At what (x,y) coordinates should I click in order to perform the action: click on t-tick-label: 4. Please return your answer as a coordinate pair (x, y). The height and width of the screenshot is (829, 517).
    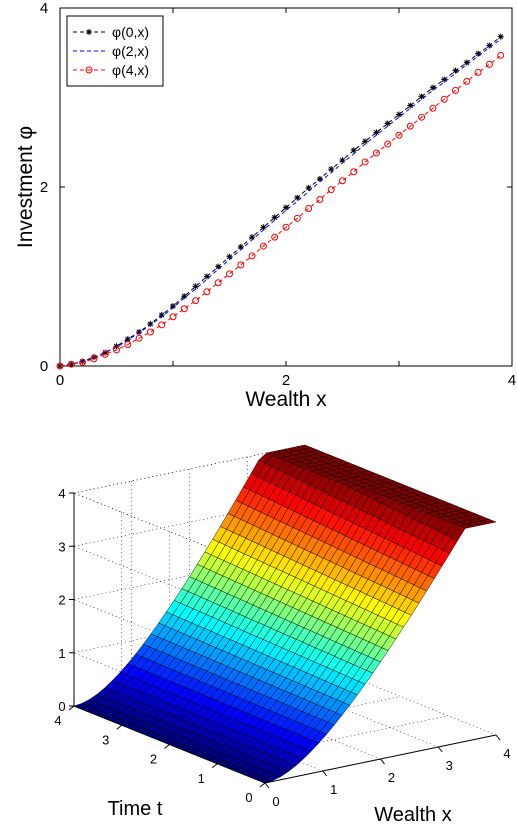
    Looking at the image, I should click on (57, 720).